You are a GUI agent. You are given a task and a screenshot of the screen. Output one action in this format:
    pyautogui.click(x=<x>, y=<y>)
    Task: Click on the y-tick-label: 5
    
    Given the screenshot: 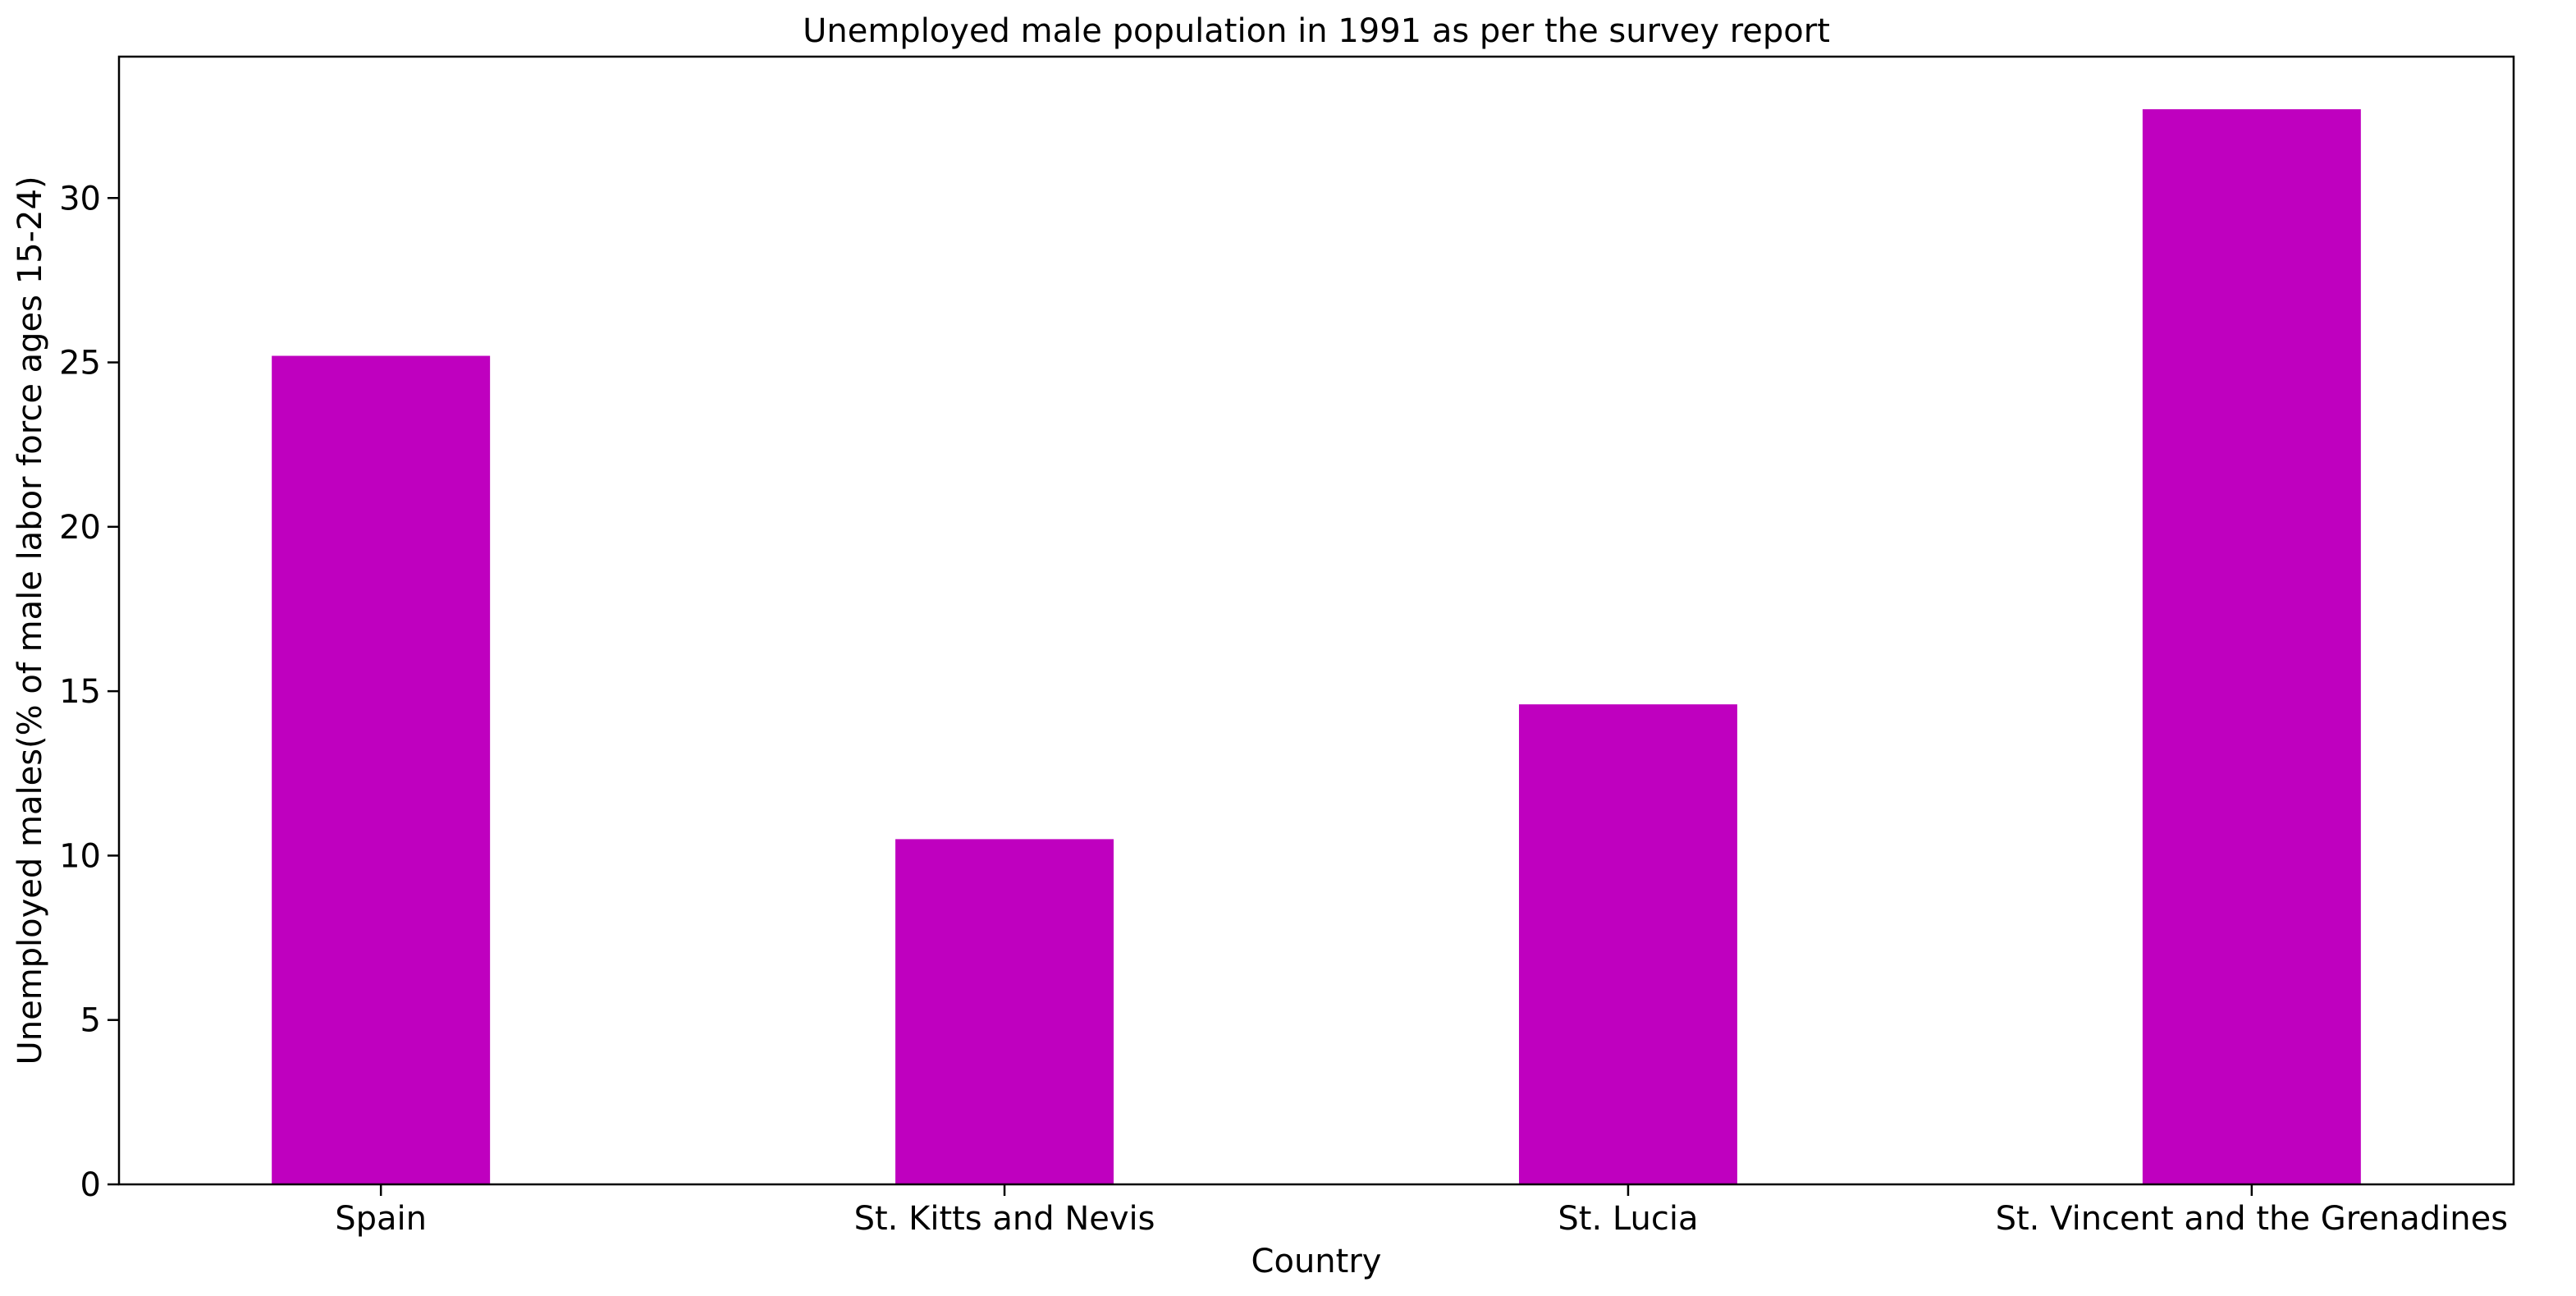 What is the action you would take?
    pyautogui.click(x=90, y=1021)
    